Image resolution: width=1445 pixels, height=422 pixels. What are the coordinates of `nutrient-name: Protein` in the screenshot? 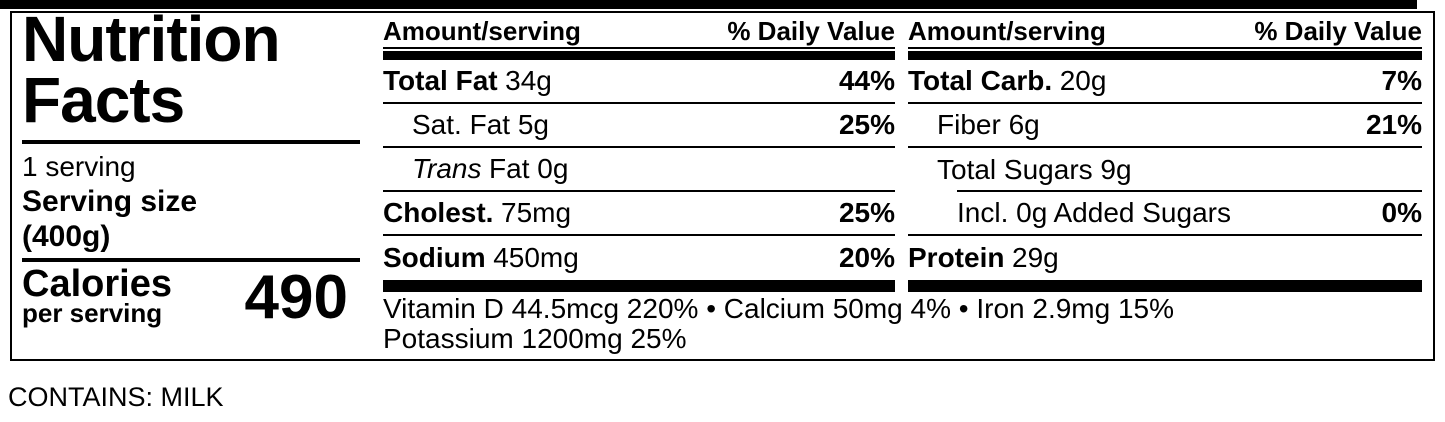 It's located at (956, 257).